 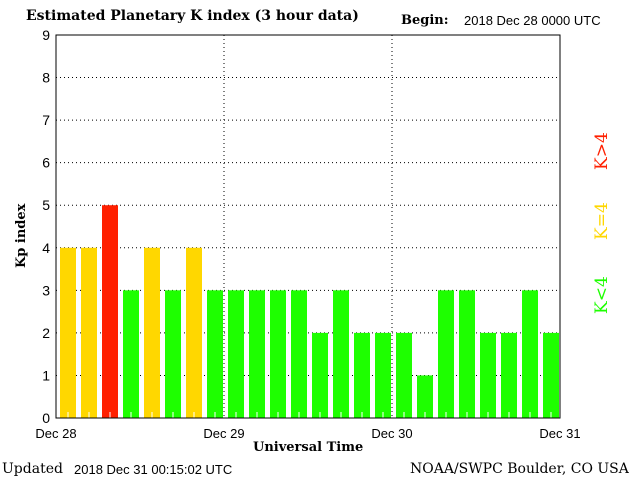 What do you see at coordinates (519, 469) in the screenshot?
I see `credit: NOAA/SWPC Boulder, CO USA` at bounding box center [519, 469].